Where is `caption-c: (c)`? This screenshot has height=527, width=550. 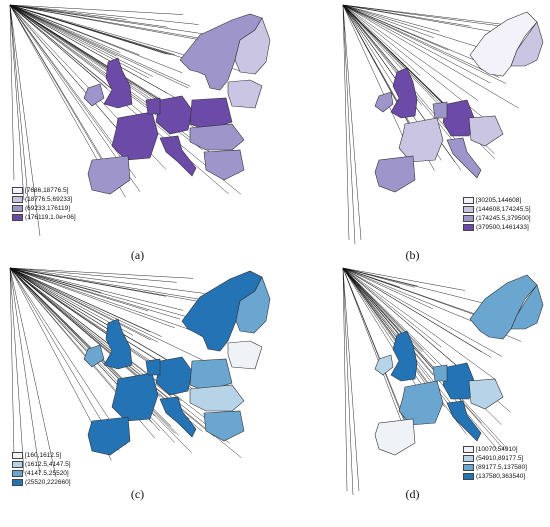 caption-c: (c) is located at coordinates (137, 494).